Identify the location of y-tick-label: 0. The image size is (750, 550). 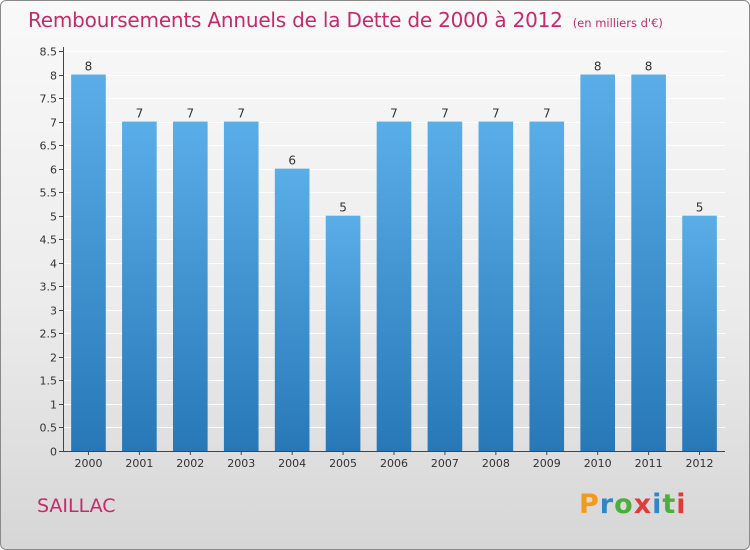
(53, 452).